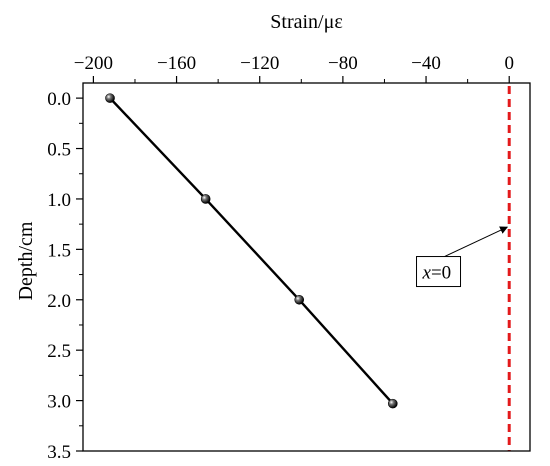  I want to click on x-tick-label: −40, so click(426, 63).